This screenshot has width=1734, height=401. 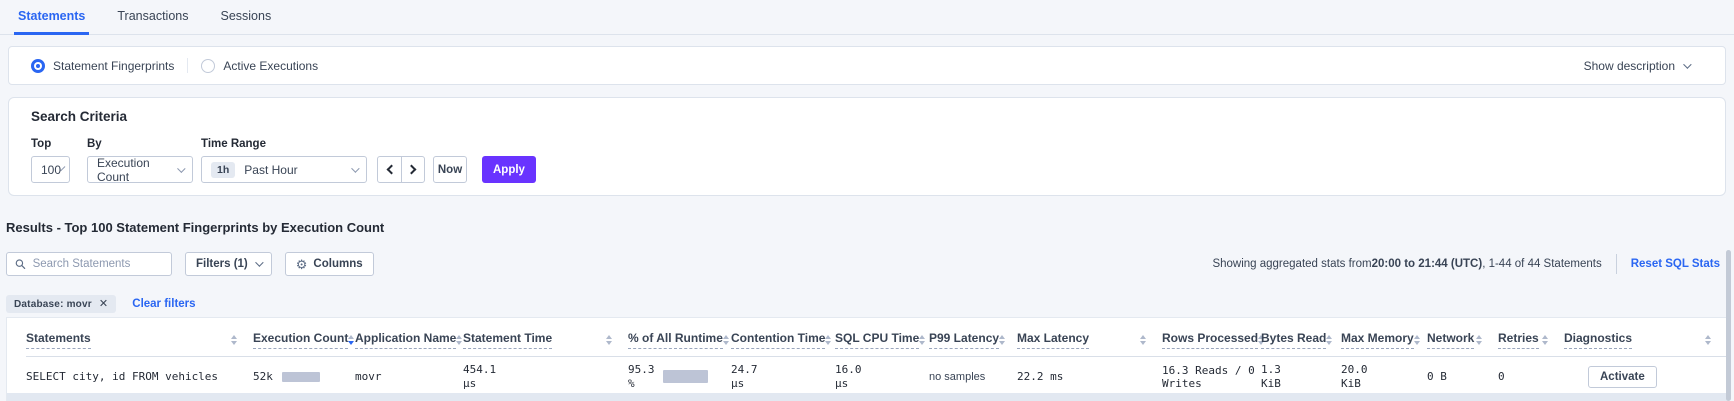 I want to click on cell-pct-runtime: 95.3%, so click(x=679, y=377).